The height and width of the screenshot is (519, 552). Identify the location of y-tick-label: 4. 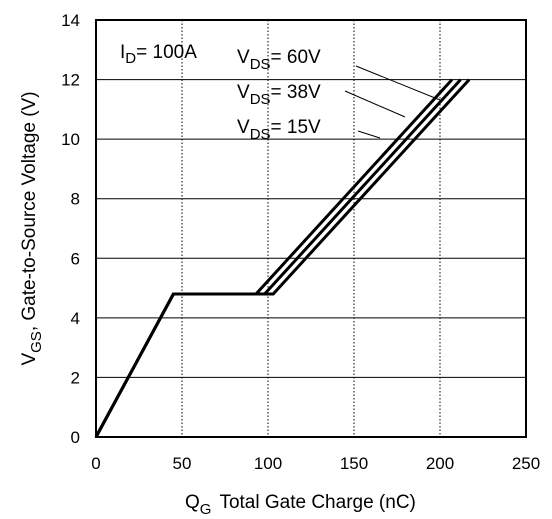
(75, 318).